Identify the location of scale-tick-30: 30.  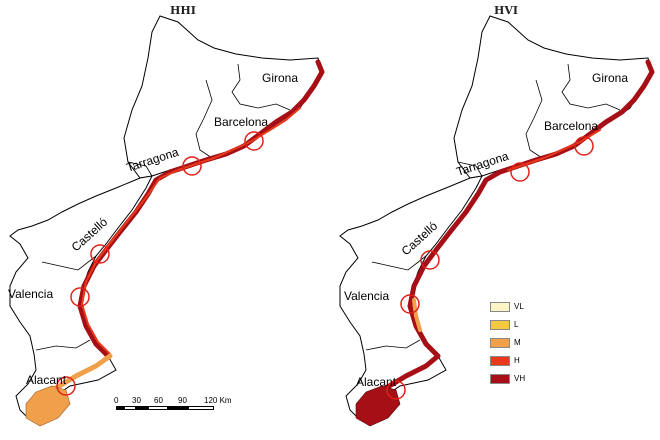
(136, 400).